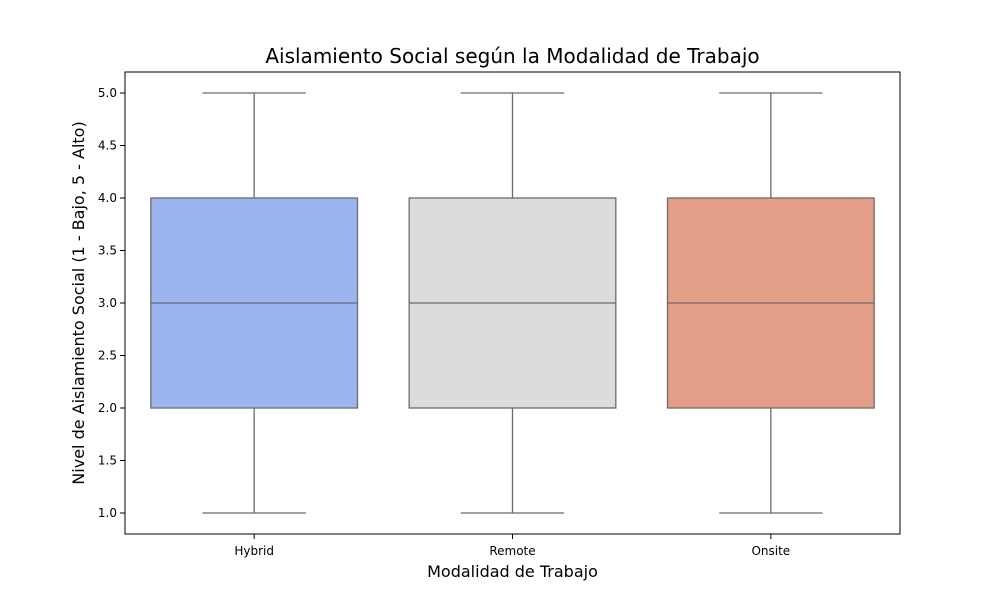 This screenshot has height=600, width=1000. Describe the element at coordinates (512, 551) in the screenshot. I see `x-tick-label: Remote` at that location.